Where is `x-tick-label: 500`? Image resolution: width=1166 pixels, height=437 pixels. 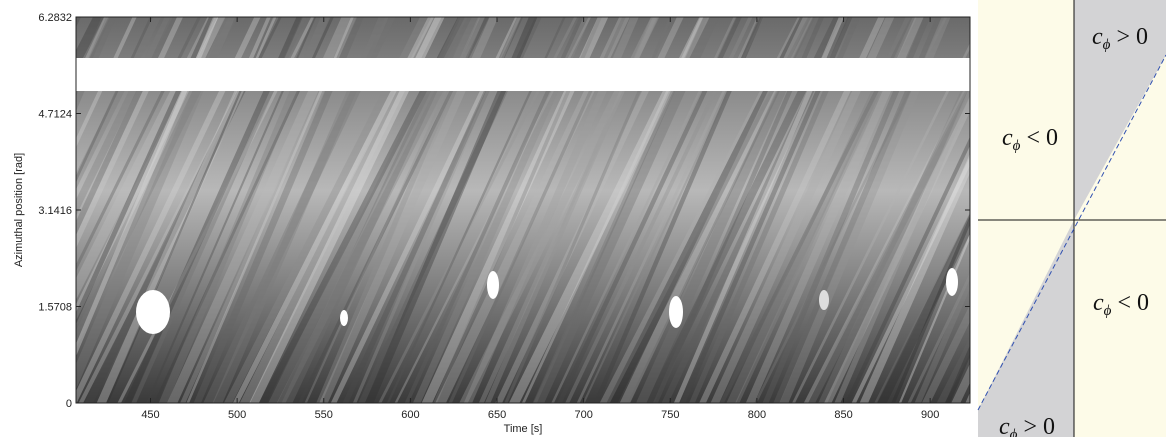
x-tick-label: 500 is located at coordinates (237, 415).